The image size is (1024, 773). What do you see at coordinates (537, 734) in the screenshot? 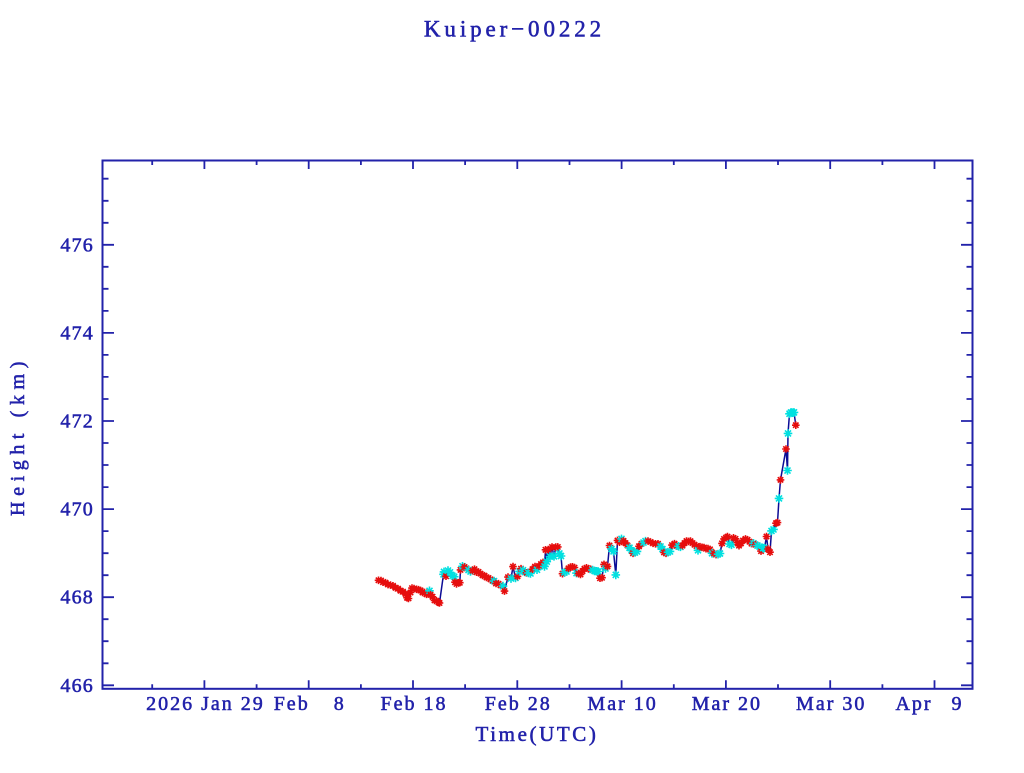
I see `svg-text: Time(UTC)` at bounding box center [537, 734].